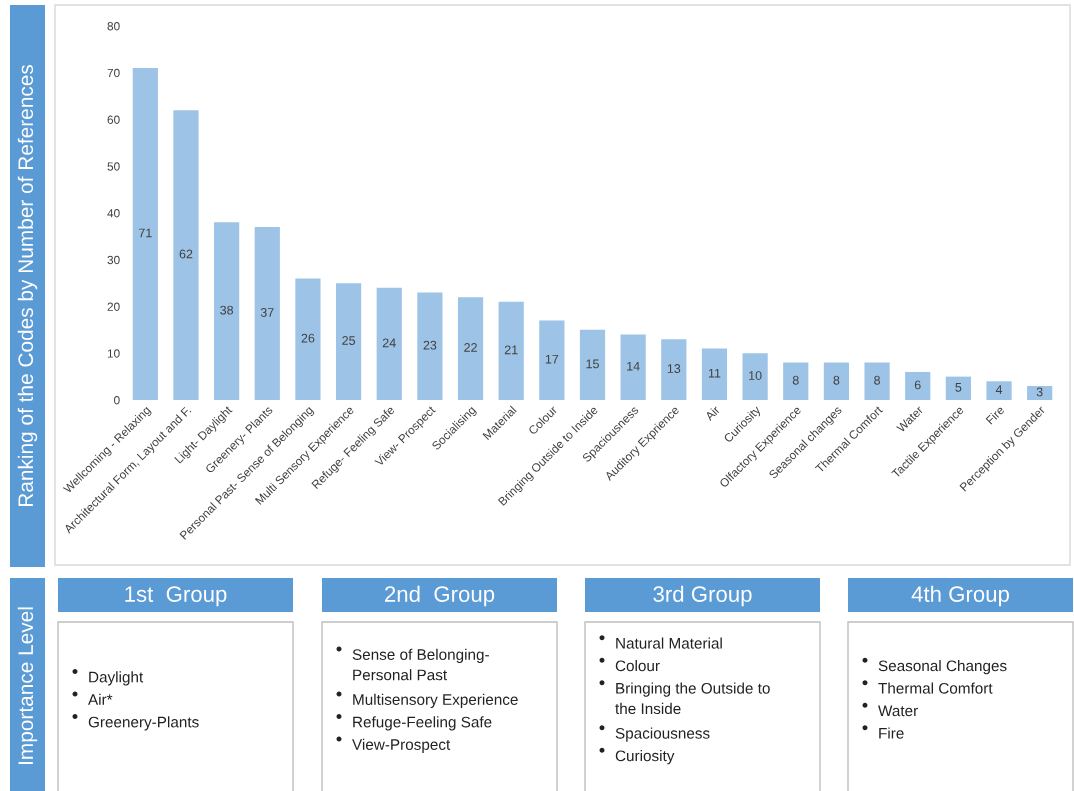  What do you see at coordinates (898, 711) in the screenshot?
I see `text: Water` at bounding box center [898, 711].